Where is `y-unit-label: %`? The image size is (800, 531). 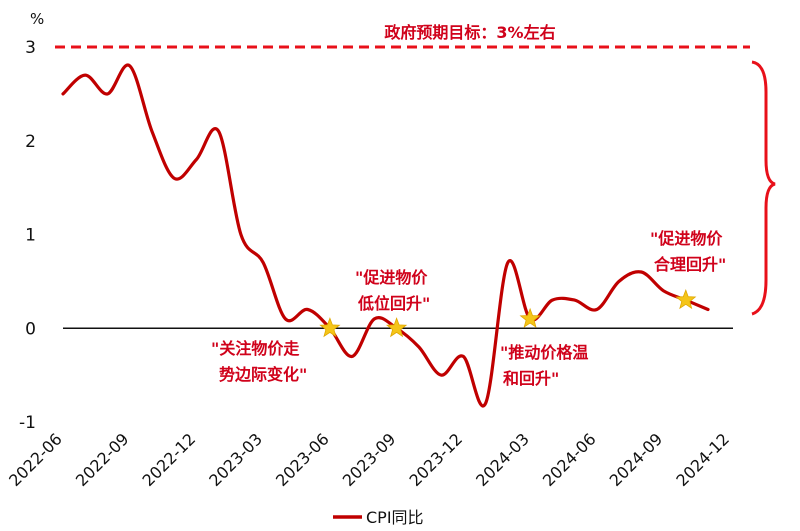
y-unit-label: % is located at coordinates (37, 19).